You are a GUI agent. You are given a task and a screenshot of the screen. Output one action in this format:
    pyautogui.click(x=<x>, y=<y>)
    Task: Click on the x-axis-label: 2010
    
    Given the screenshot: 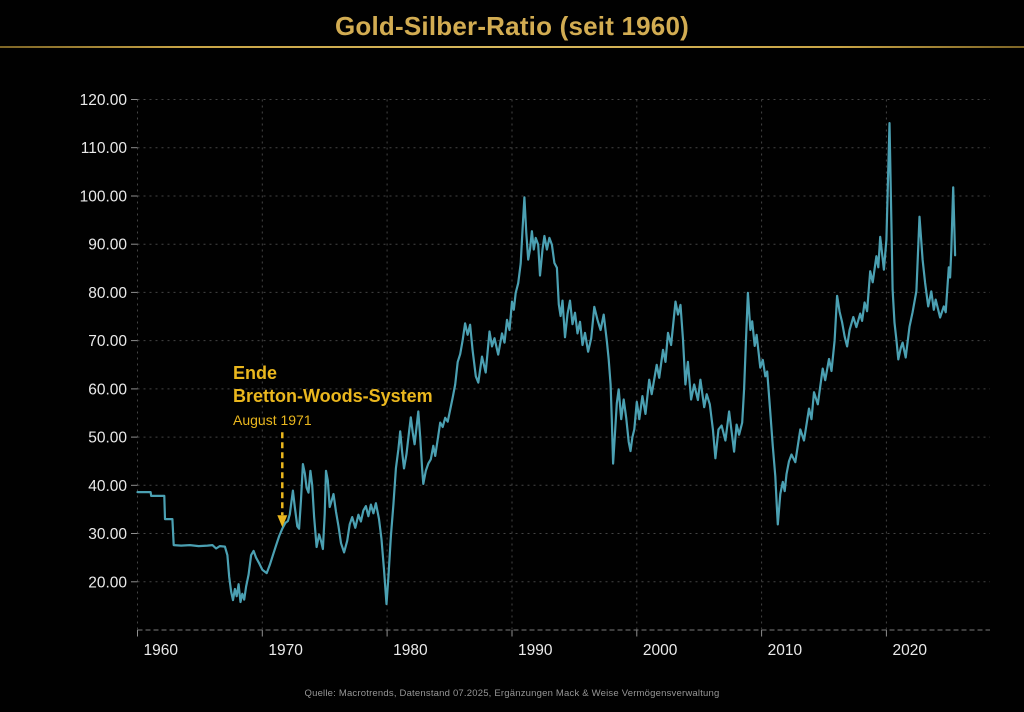 What is the action you would take?
    pyautogui.click(x=785, y=650)
    